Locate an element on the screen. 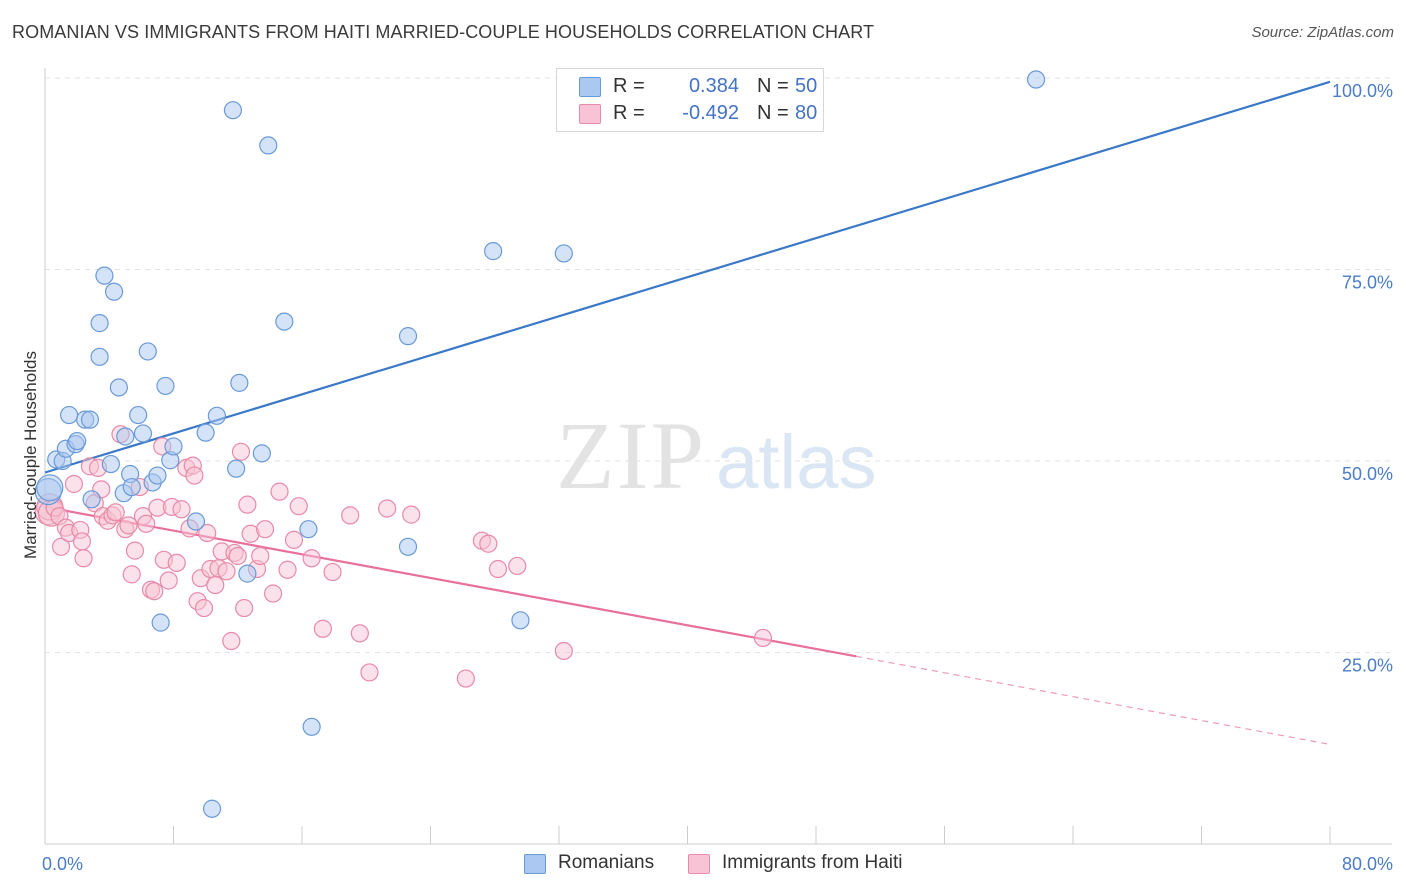  legend-label-haiti: Immigrants from Haiti is located at coordinates (812, 862).